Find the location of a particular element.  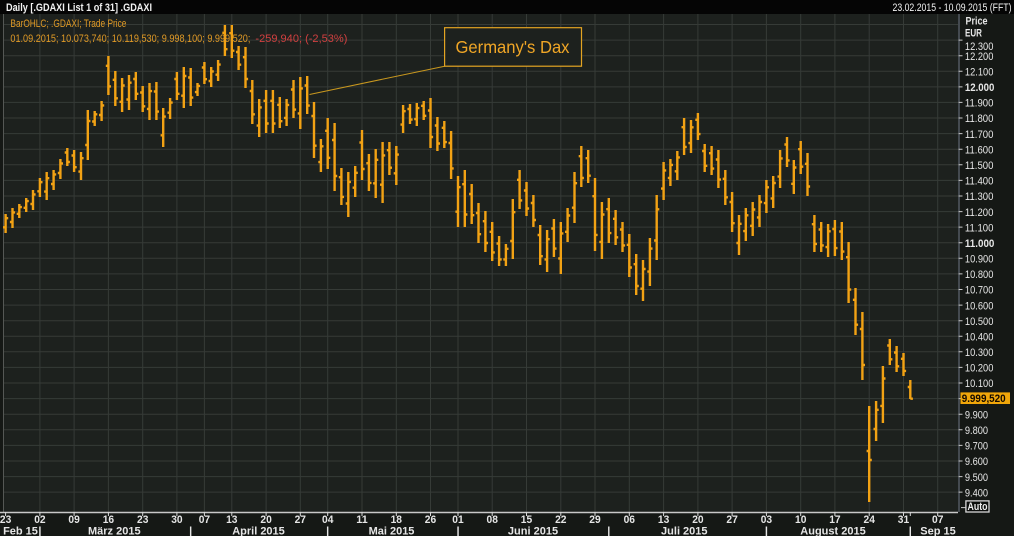

svg-text: 11.100 is located at coordinates (979, 228).